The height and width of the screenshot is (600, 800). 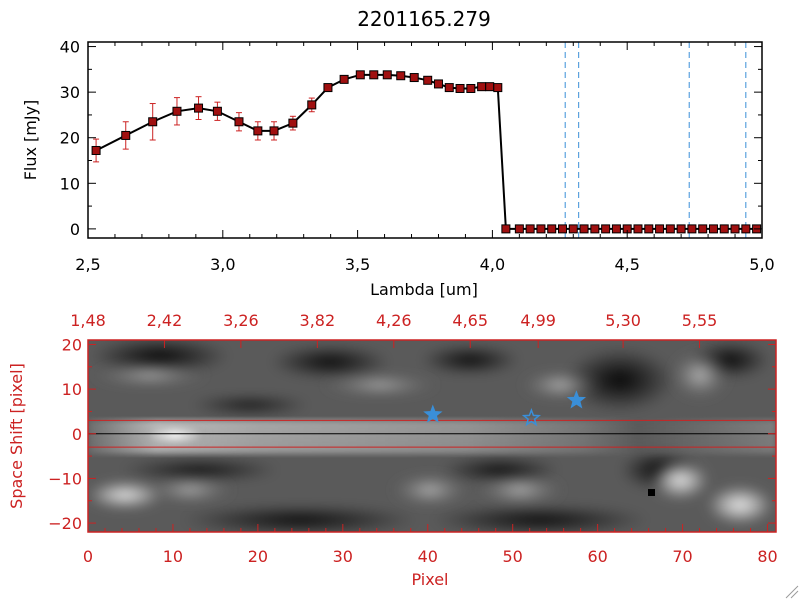 I want to click on pixel-axis-label: Pixel, so click(x=429, y=579).